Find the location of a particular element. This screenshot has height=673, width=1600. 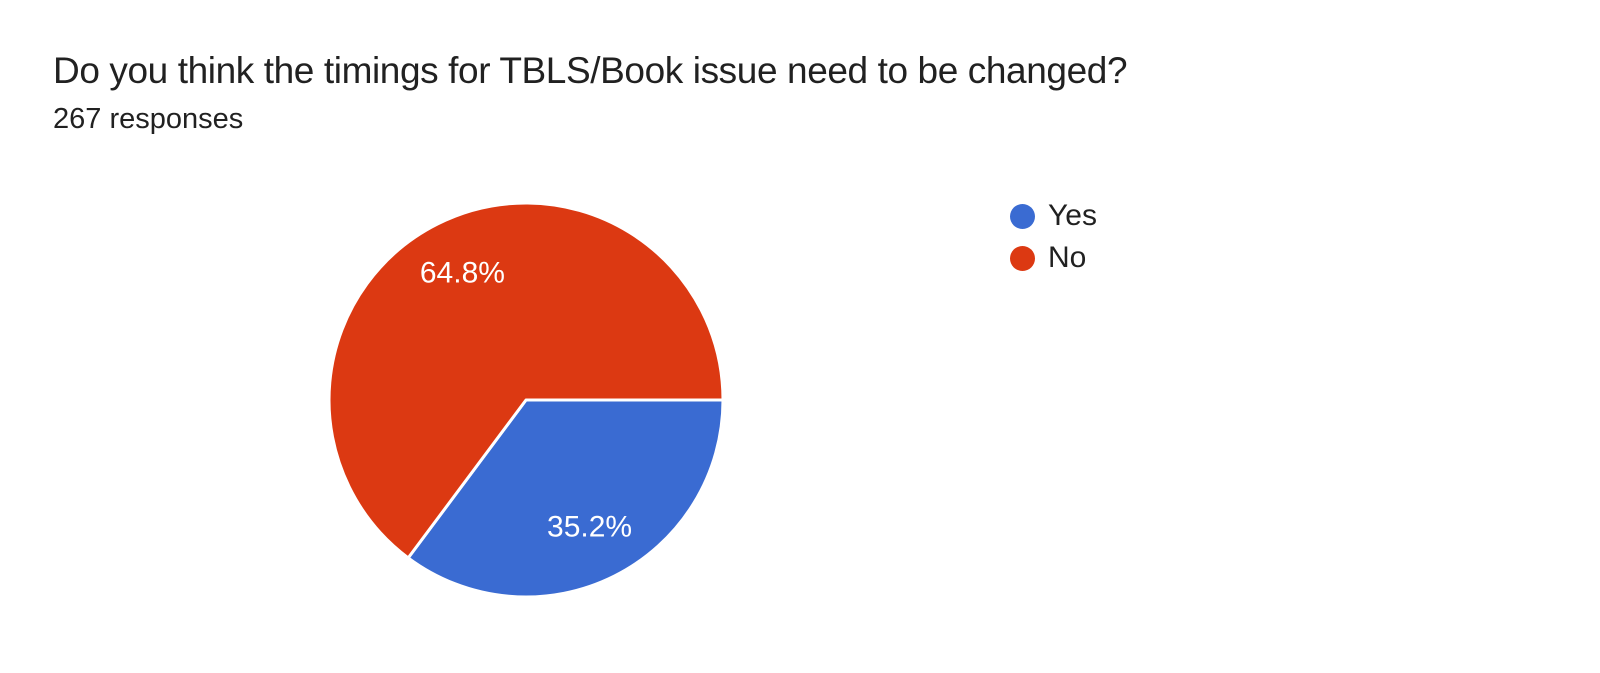

pie-slice-yes is located at coordinates (565, 498).